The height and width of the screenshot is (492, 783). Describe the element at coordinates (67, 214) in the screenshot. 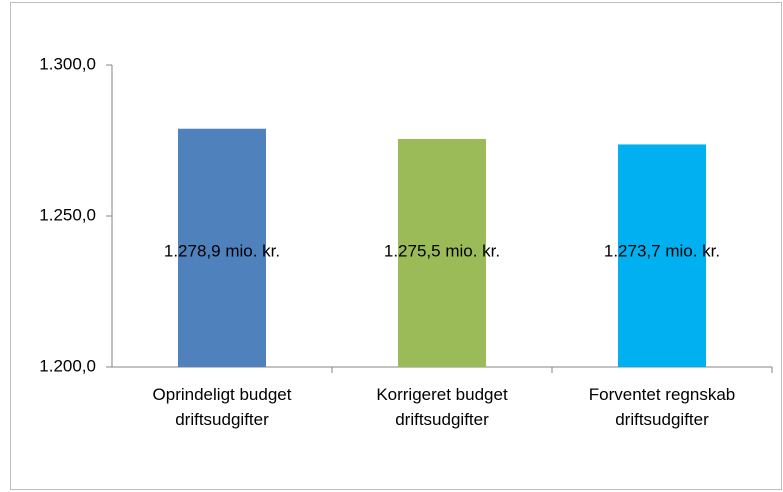

I see `y-tick-label: 1.250,0` at that location.